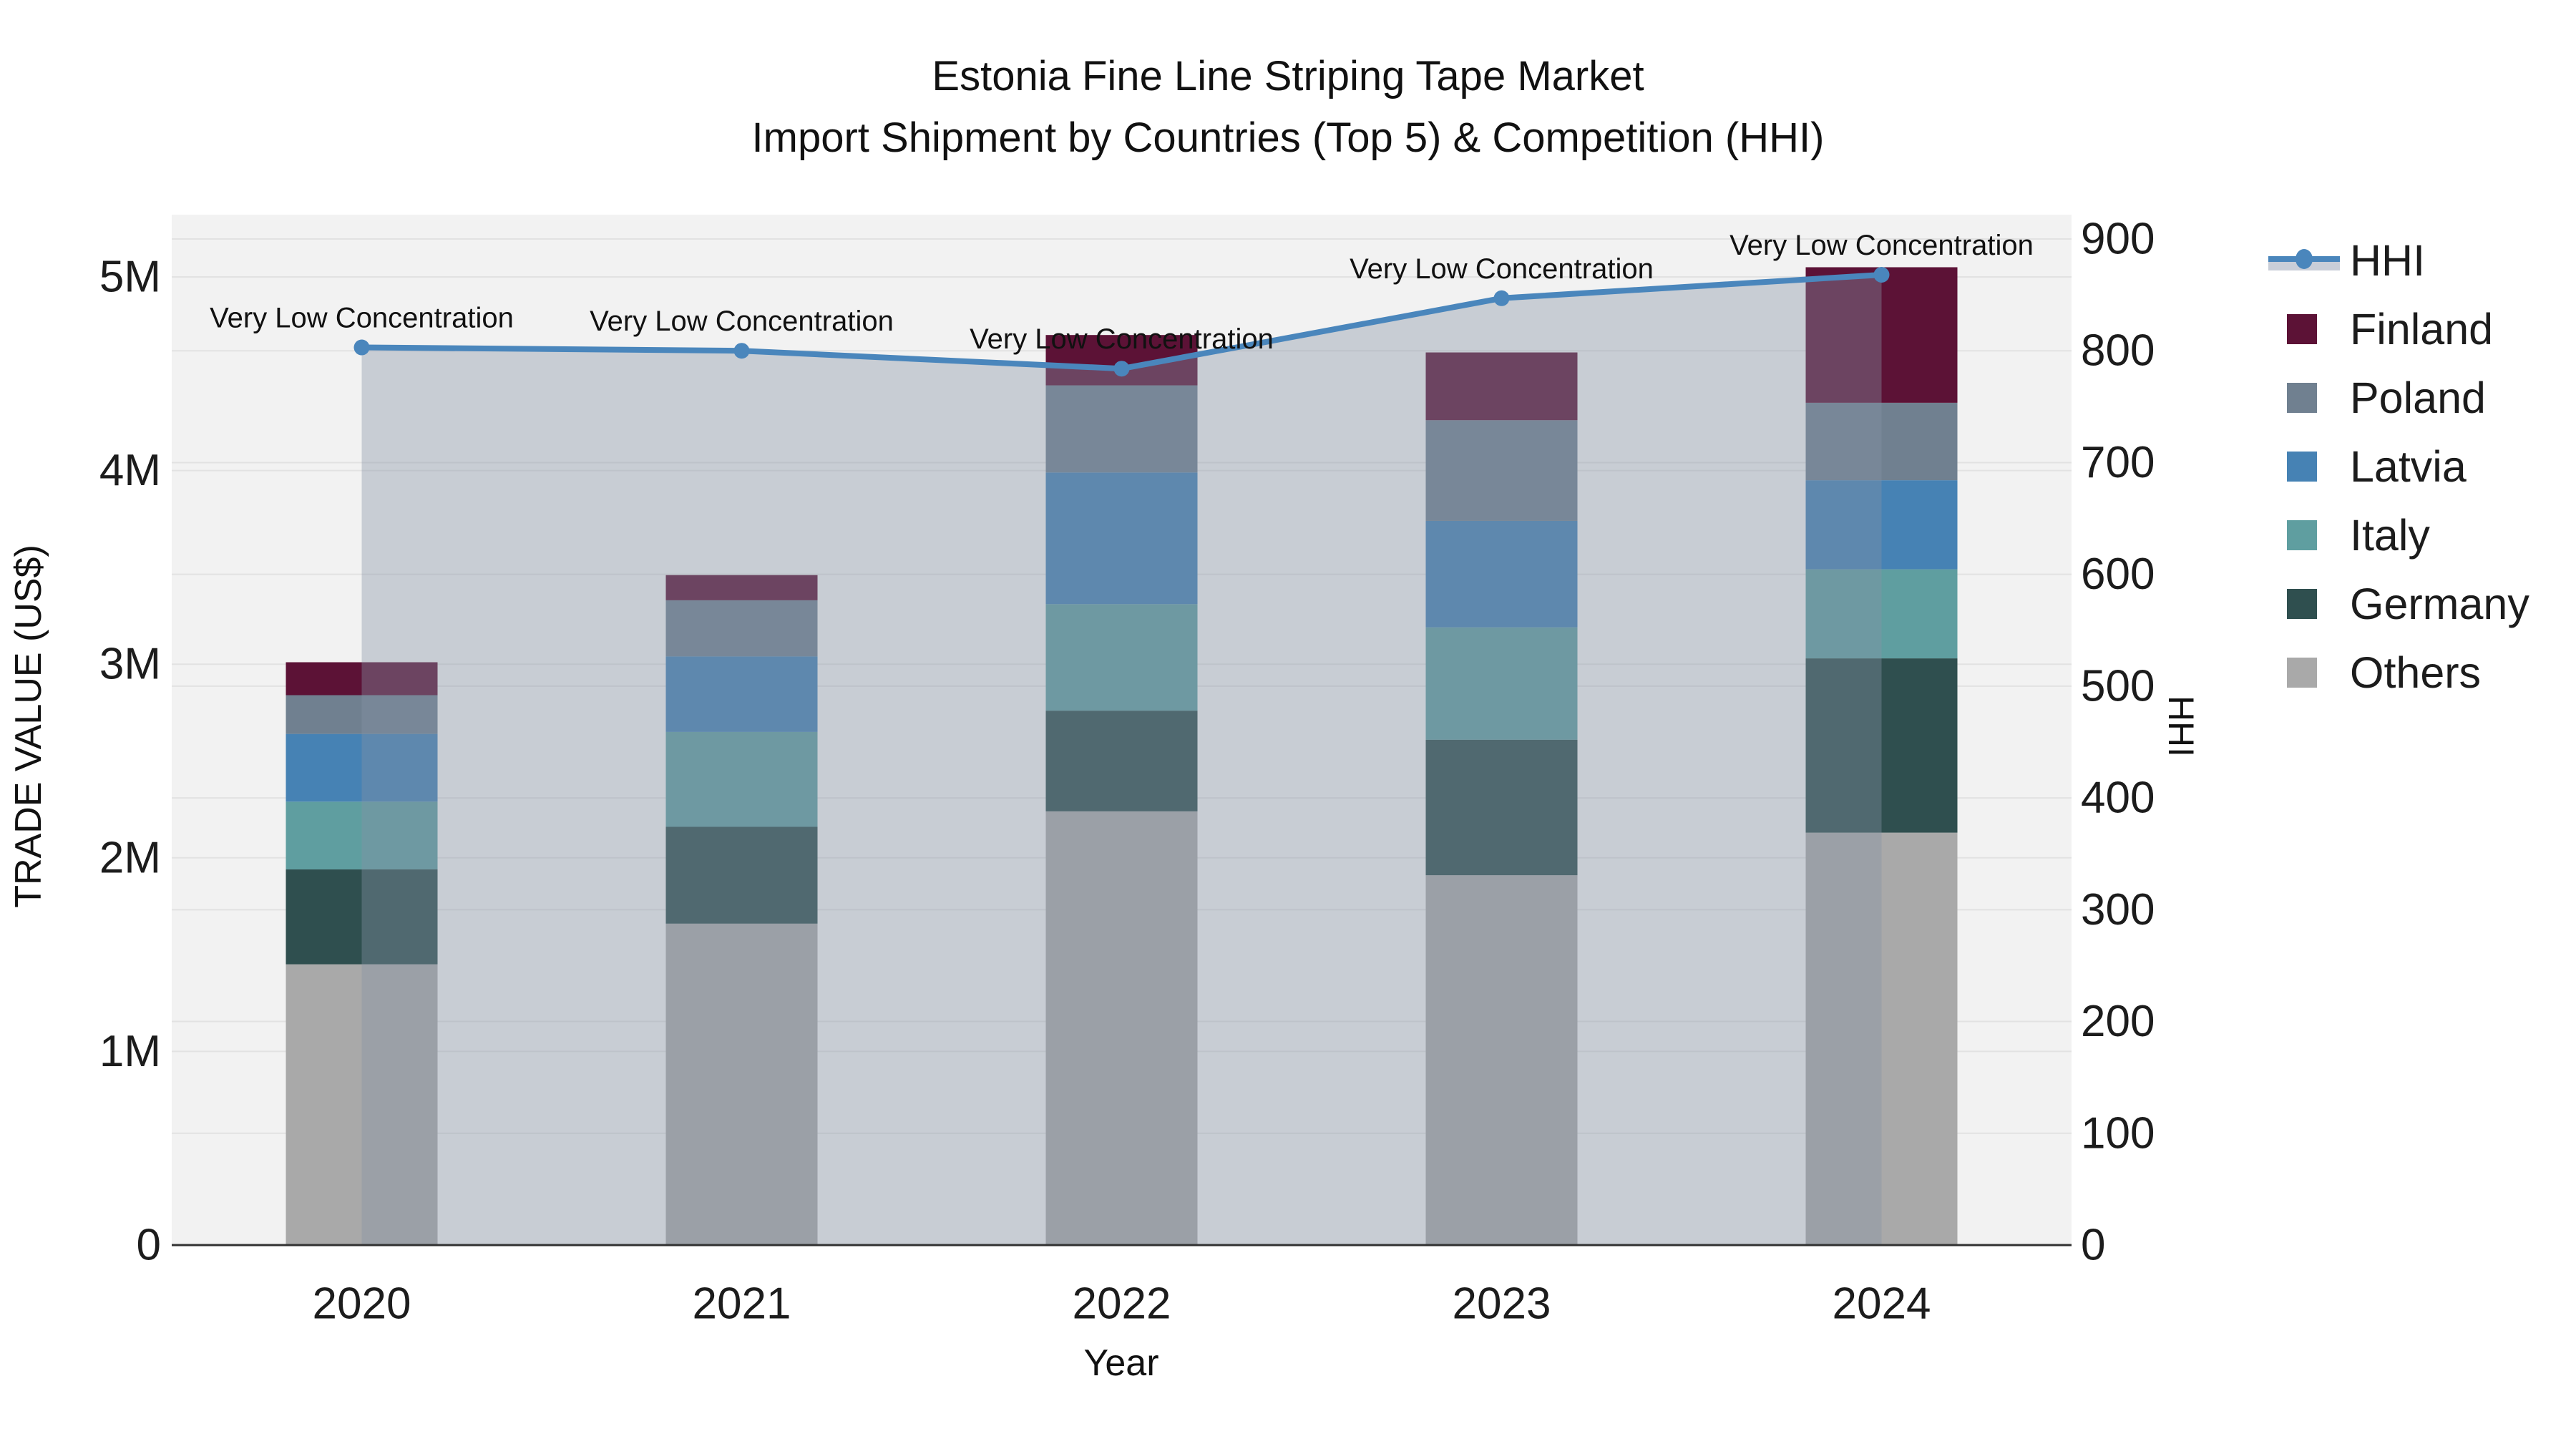 Image resolution: width=2576 pixels, height=1449 pixels. What do you see at coordinates (362, 714) in the screenshot?
I see `bar-segment-2020-poland` at bounding box center [362, 714].